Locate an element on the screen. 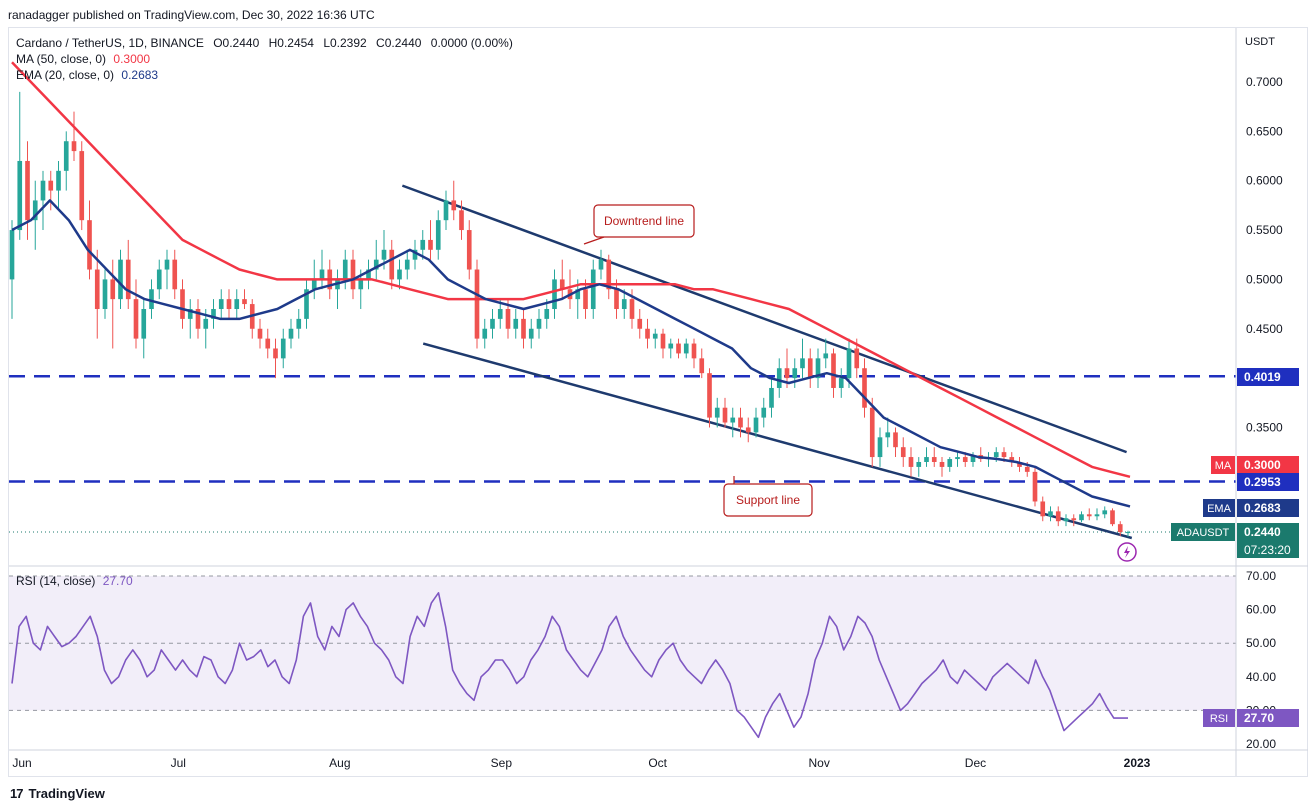 Image resolution: width=1314 pixels, height=812 pixels. price-tick-label: 0.5500 is located at coordinates (1264, 230).